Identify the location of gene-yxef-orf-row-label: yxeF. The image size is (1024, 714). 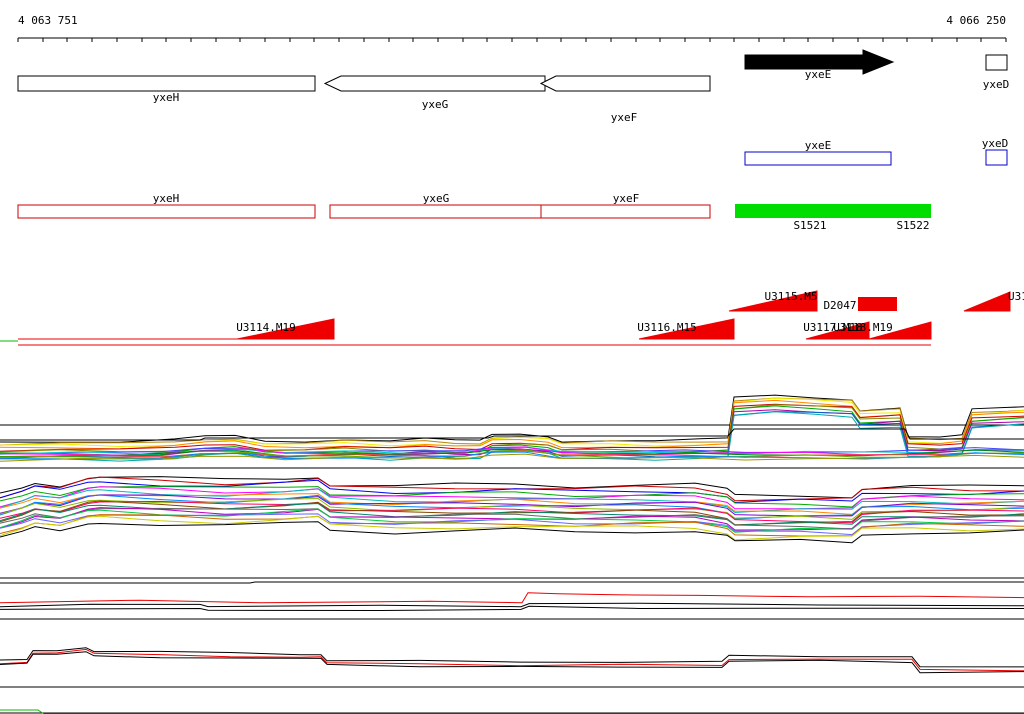
(624, 117).